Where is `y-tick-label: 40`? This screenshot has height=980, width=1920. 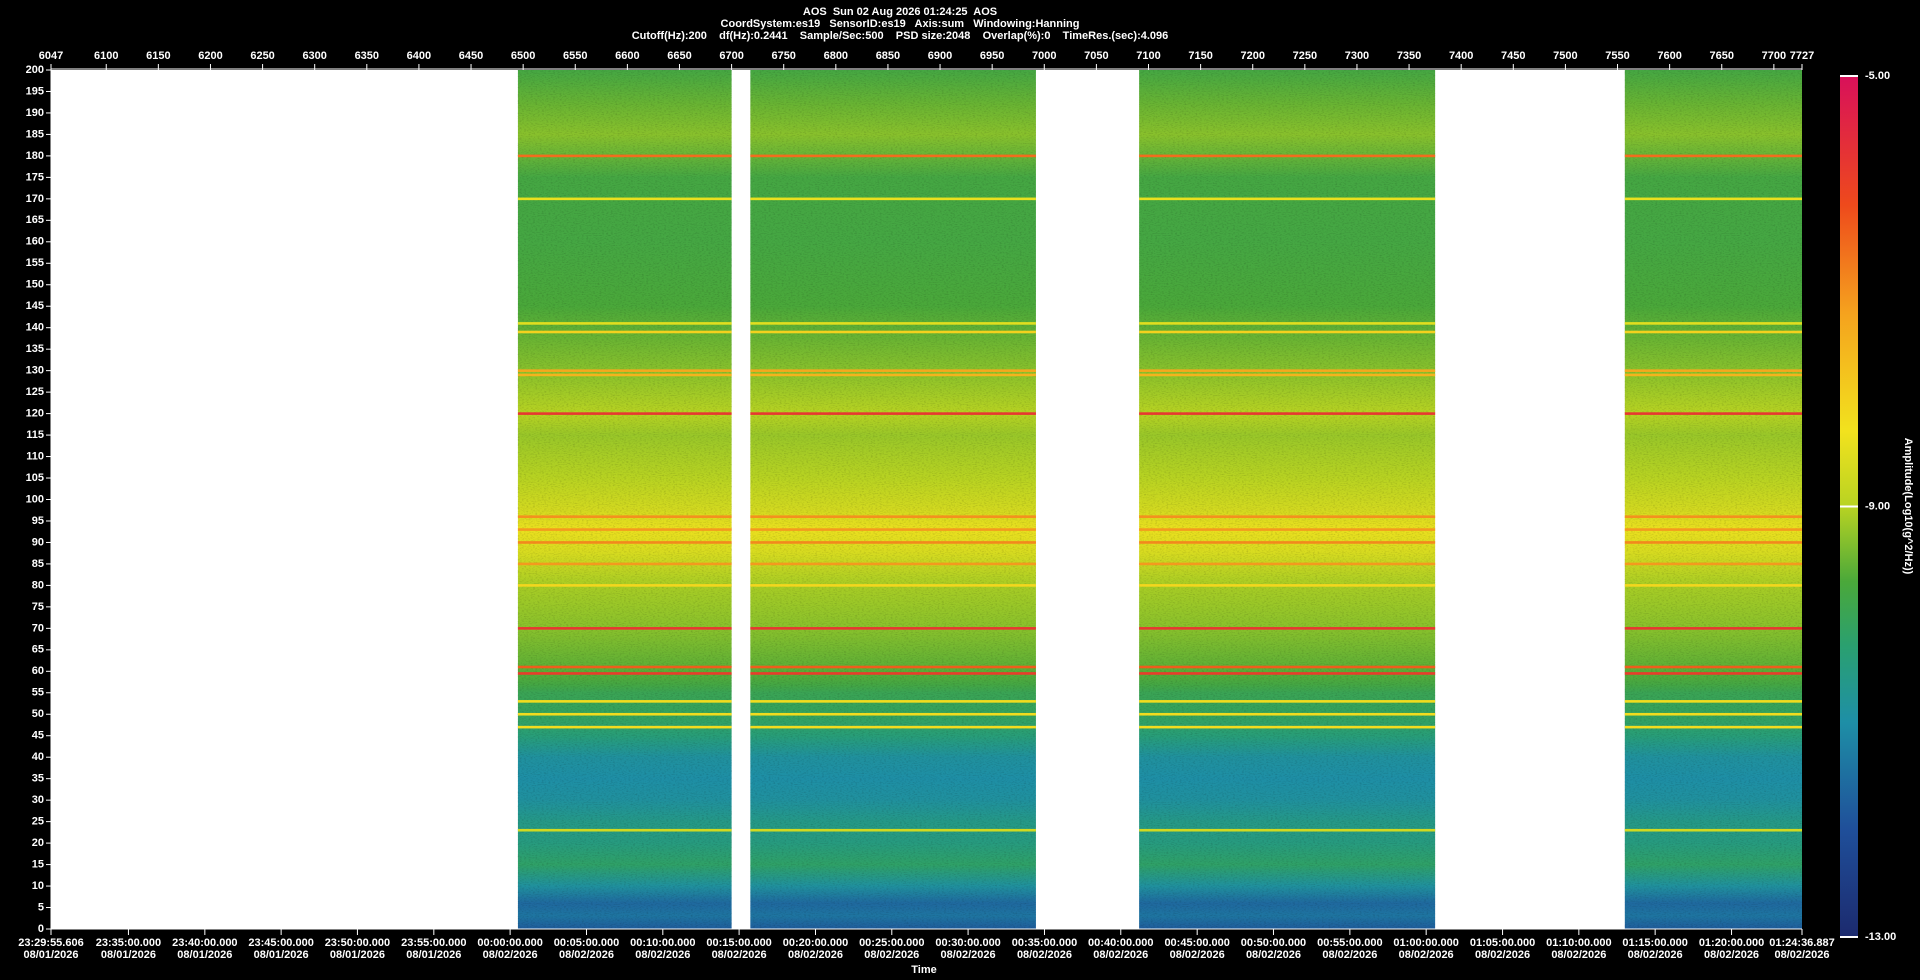
y-tick-label: 40 is located at coordinates (38, 757).